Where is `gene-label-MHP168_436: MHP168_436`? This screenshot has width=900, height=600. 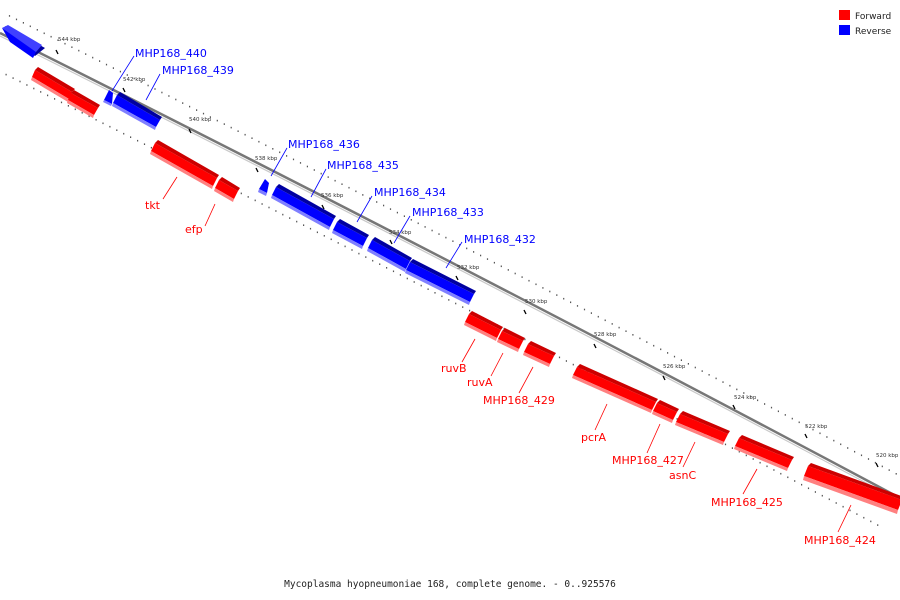
gene-label-MHP168_436: MHP168_436 is located at coordinates (315, 157).